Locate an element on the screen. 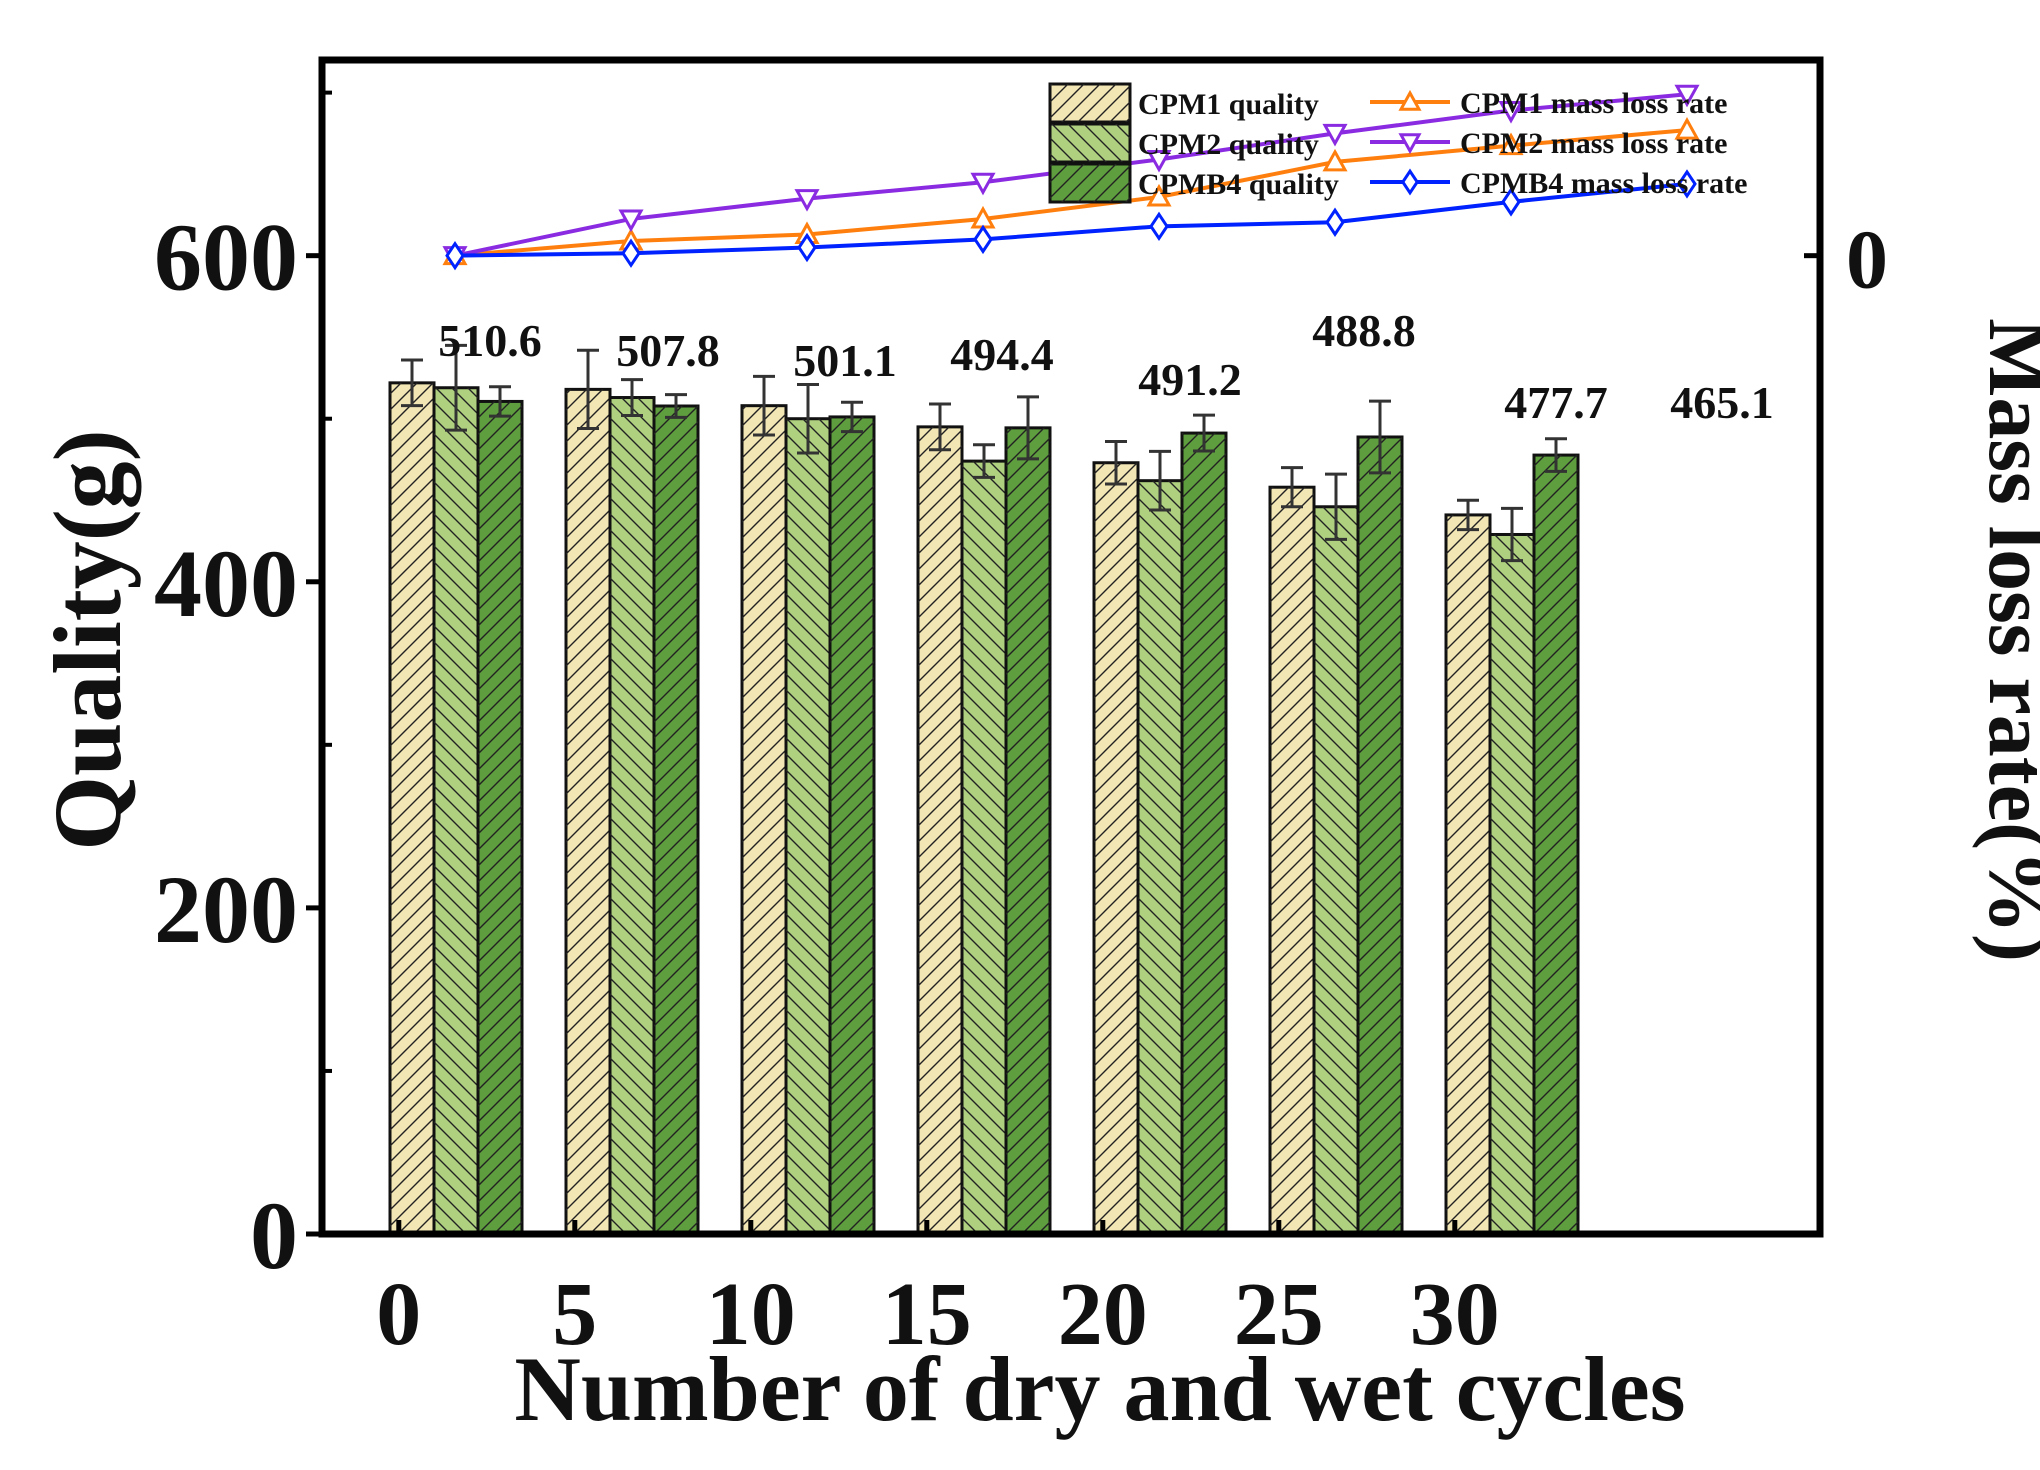  x-tick-label-2: 10 is located at coordinates (751, 1314).